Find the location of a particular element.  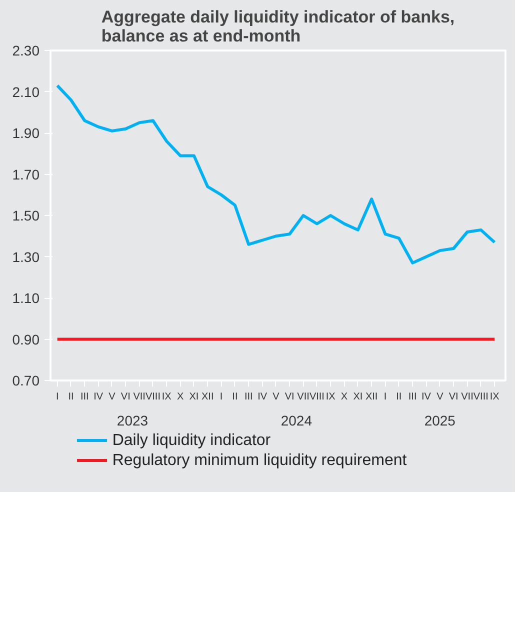

y-tick-label: 1.70 is located at coordinates (26, 174).